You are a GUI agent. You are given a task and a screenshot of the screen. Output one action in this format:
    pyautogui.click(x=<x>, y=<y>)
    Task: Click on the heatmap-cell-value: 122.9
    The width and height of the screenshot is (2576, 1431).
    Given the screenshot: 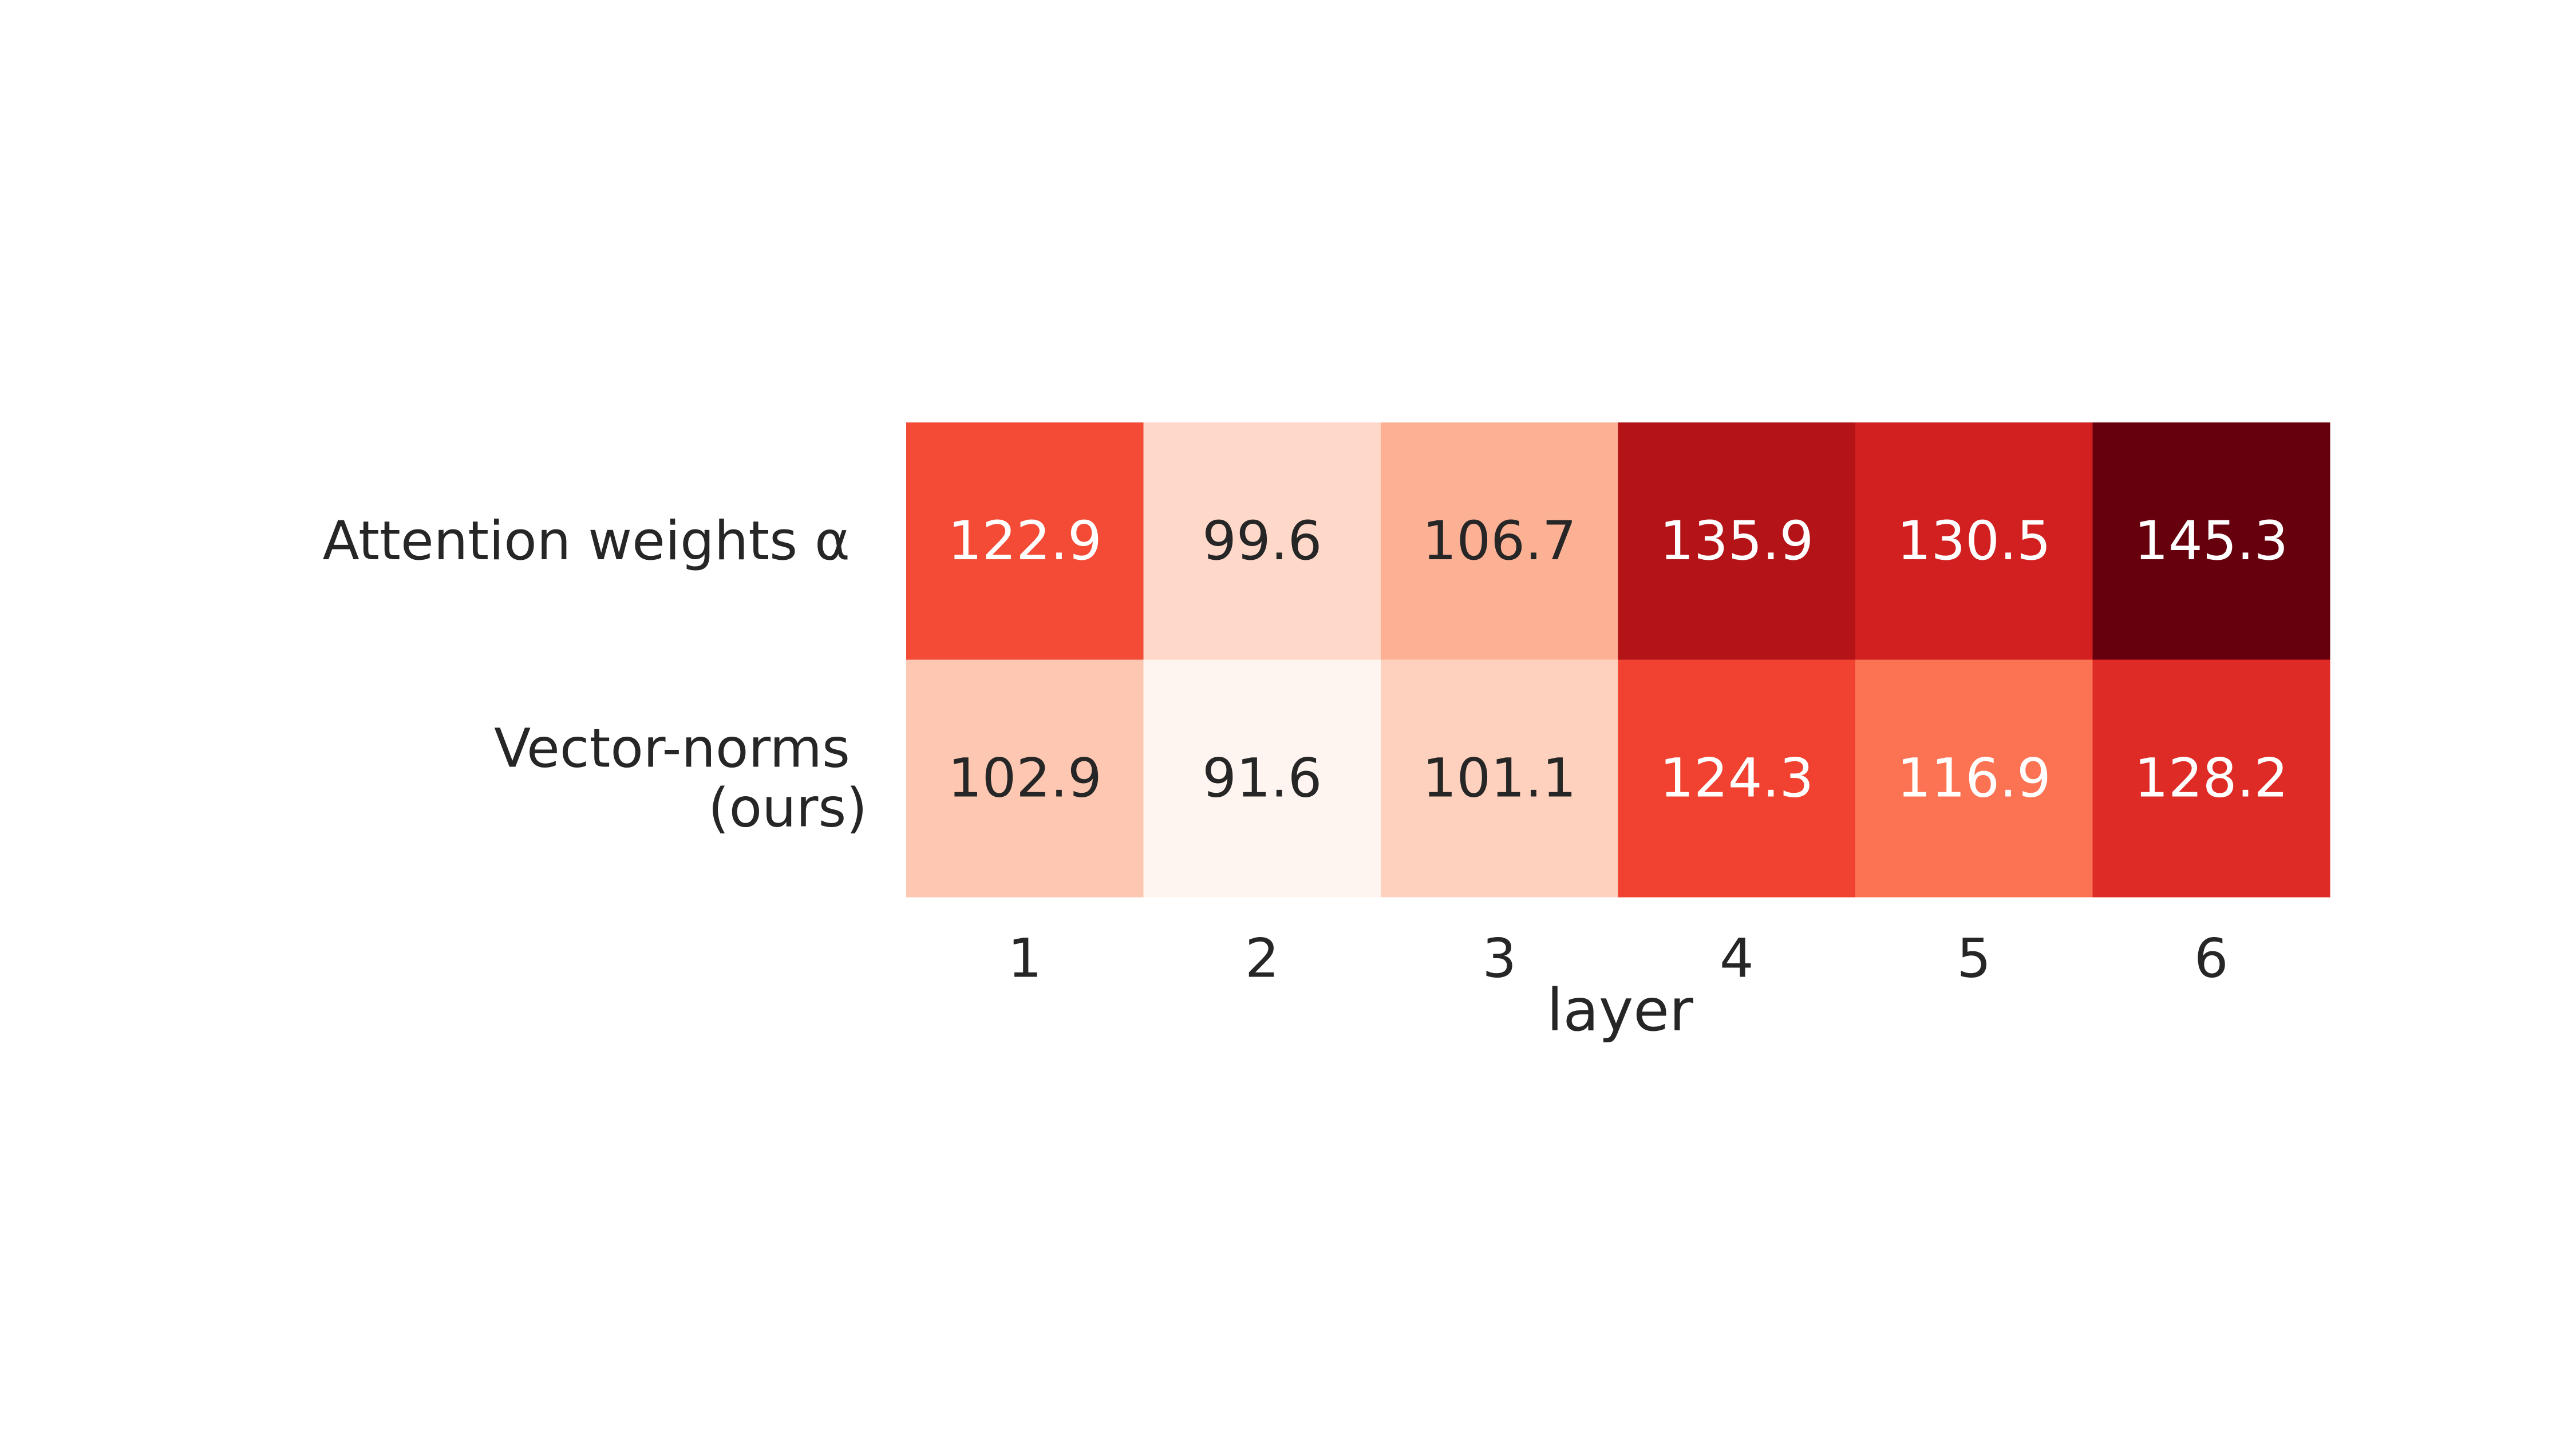 What is the action you would take?
    pyautogui.click(x=1025, y=541)
    